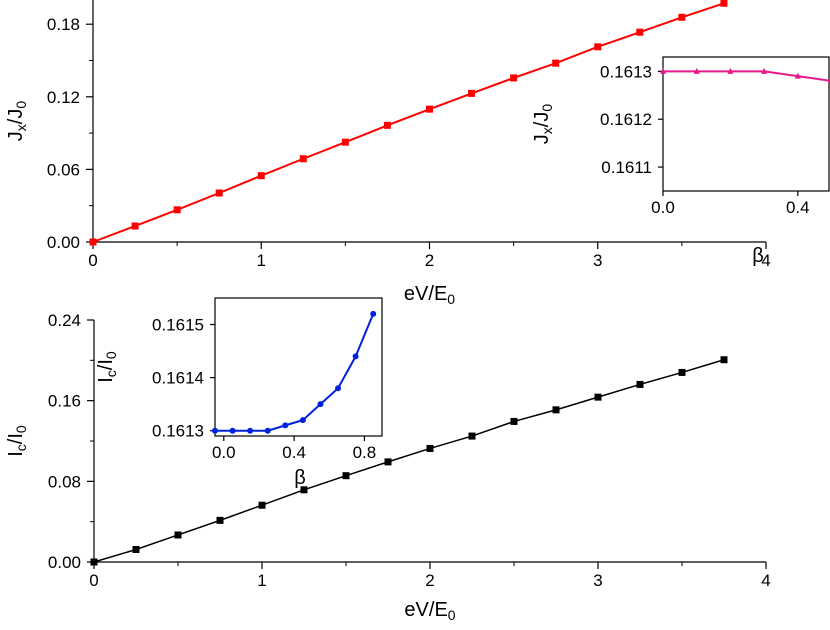 Image resolution: width=830 pixels, height=630 pixels. Describe the element at coordinates (626, 167) in the screenshot. I see `y-tick-label: 0.1611` at that location.